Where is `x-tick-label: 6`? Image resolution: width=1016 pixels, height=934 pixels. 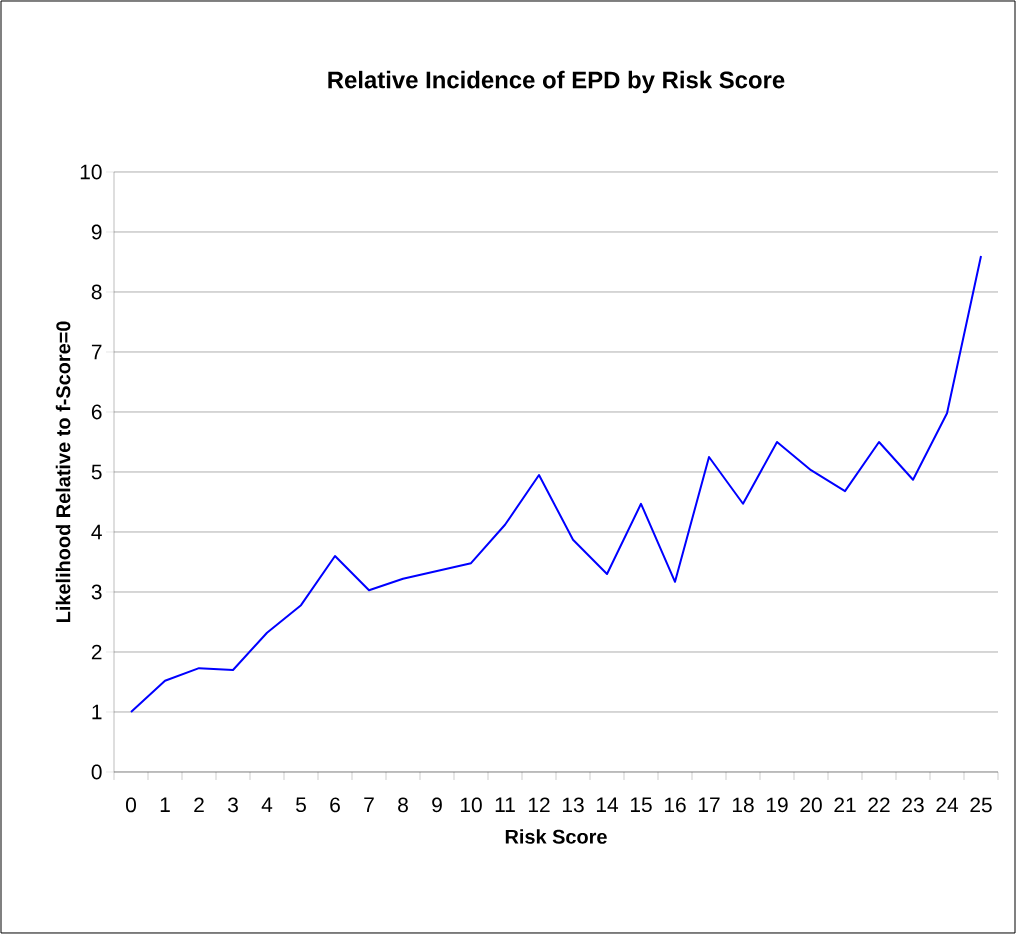
x-tick-label: 6 is located at coordinates (335, 805).